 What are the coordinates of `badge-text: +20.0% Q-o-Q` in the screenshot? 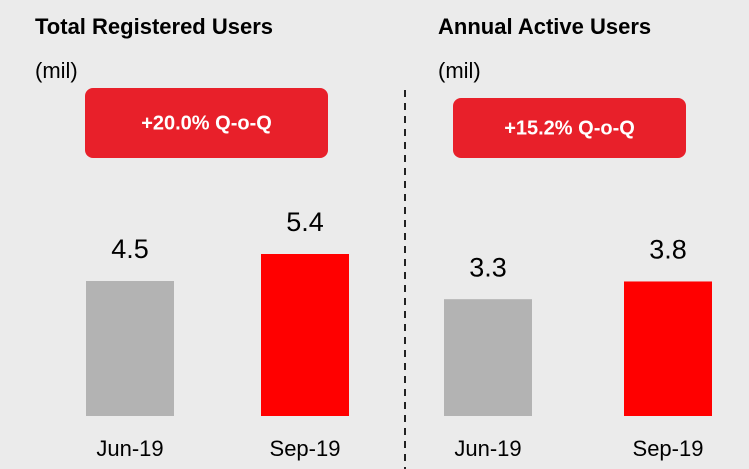 It's located at (206, 123).